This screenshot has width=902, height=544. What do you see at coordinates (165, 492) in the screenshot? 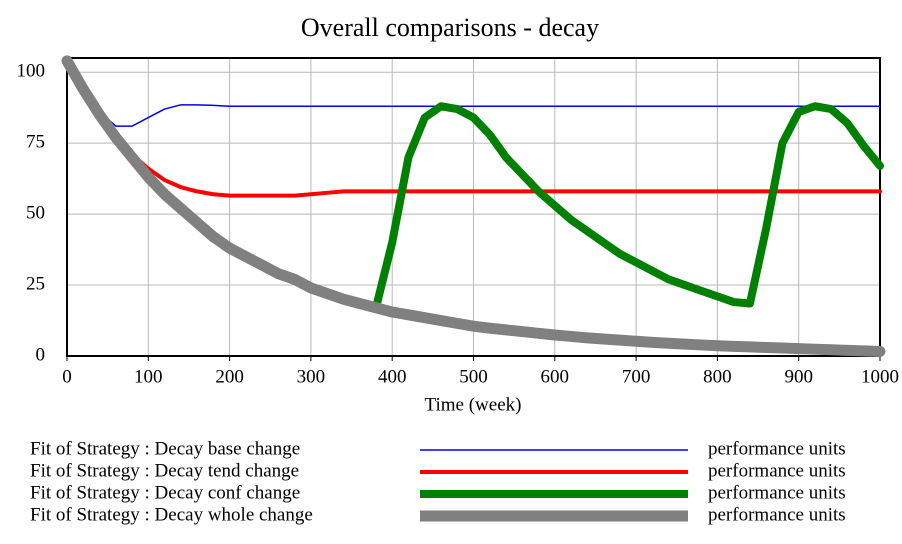
I see `legend-label: Fit of Strategy : Decay conf change` at bounding box center [165, 492].